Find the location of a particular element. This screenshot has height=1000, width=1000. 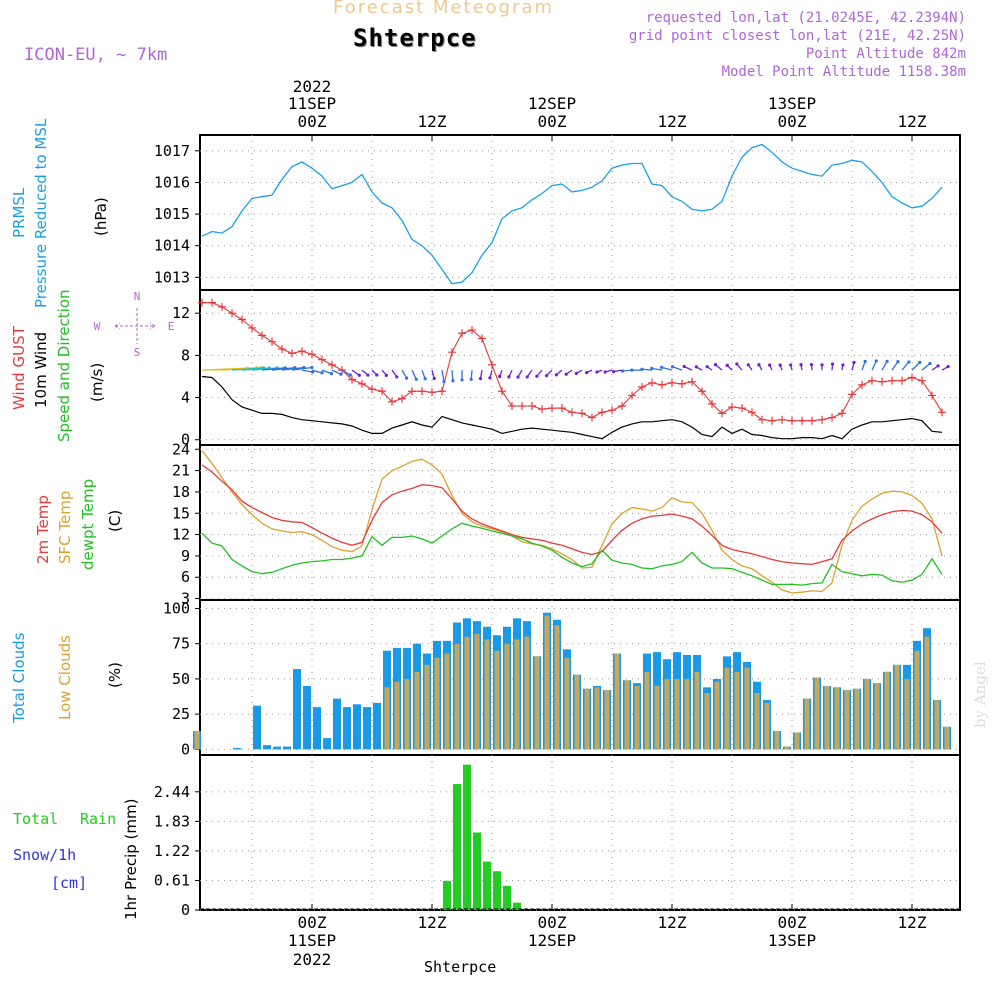

model-label: ICON-EU, ~ 7km is located at coordinates (96, 55).